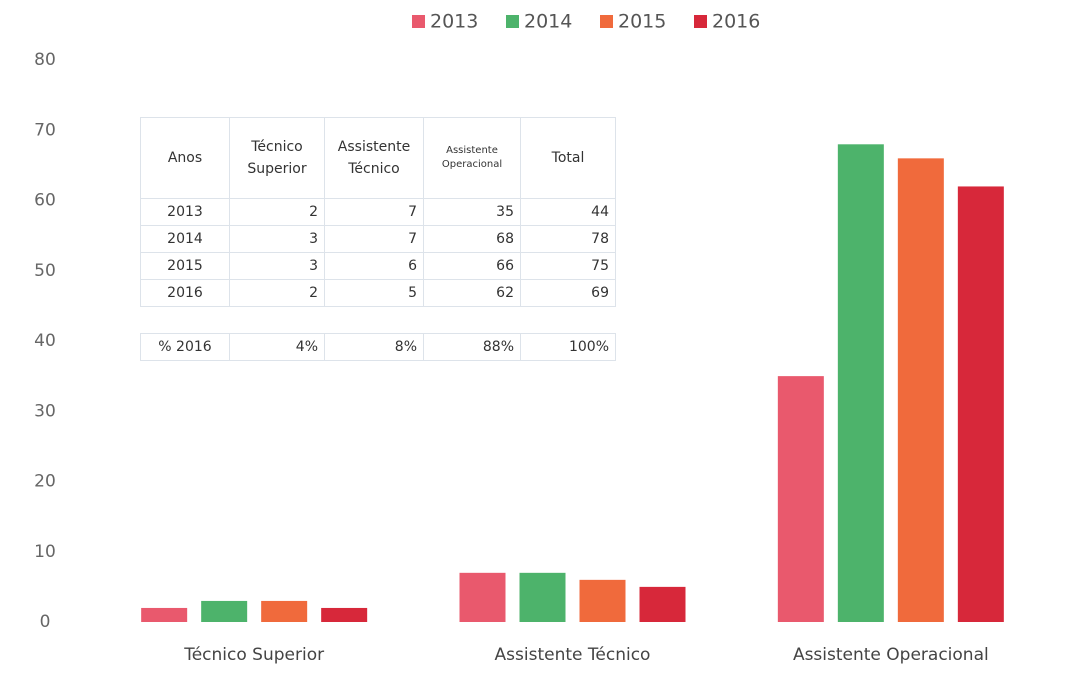 This screenshot has height=680, width=1080. Describe the element at coordinates (277, 158) in the screenshot. I see `header-cell: Técnico Superior` at that location.